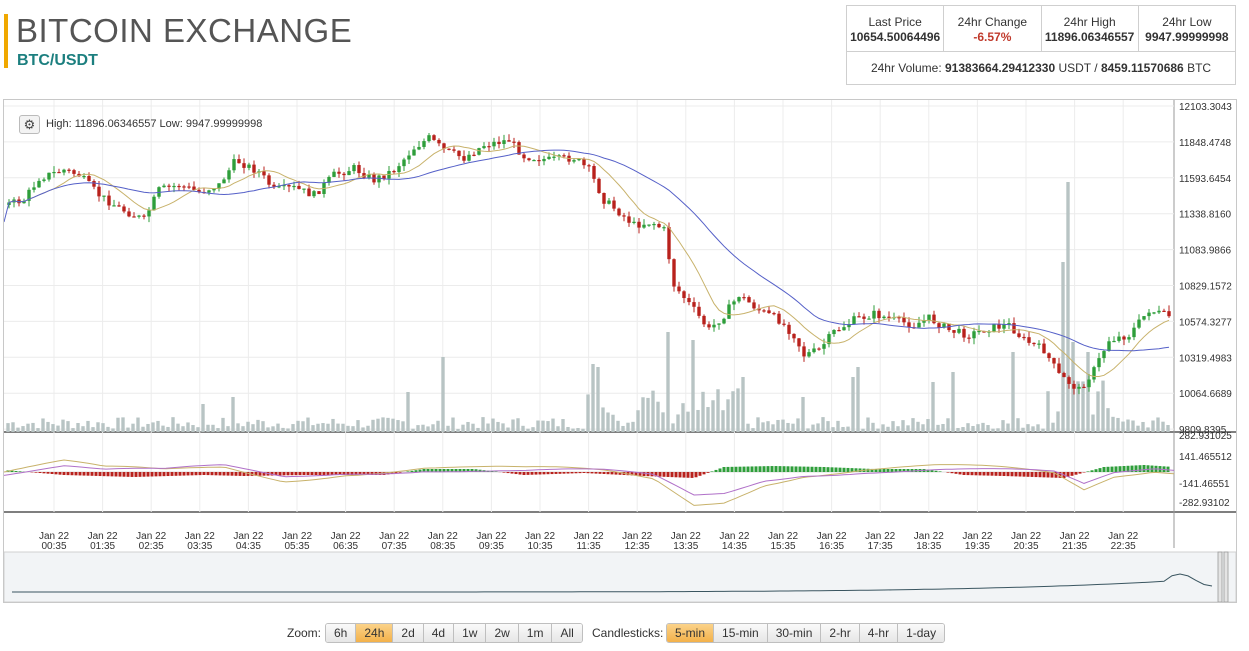 Image resolution: width=1249 pixels, height=651 pixels. I want to click on candles-5-min-button: 5-min, so click(691, 633).